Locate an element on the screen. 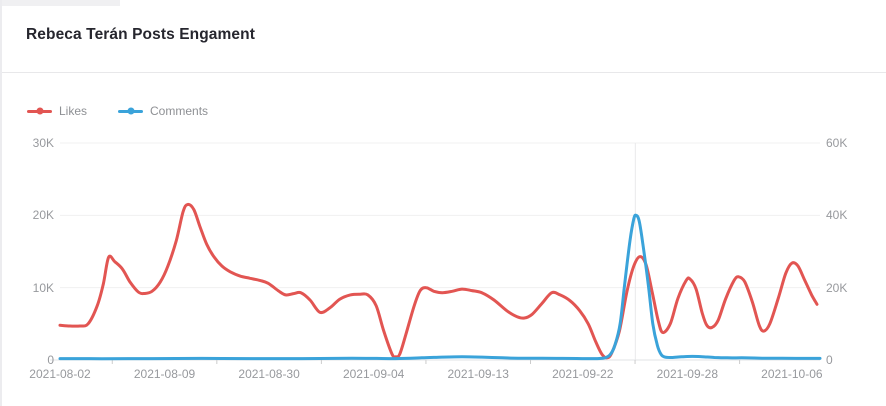 The image size is (886, 406). header-divider is located at coordinates (444, 72).